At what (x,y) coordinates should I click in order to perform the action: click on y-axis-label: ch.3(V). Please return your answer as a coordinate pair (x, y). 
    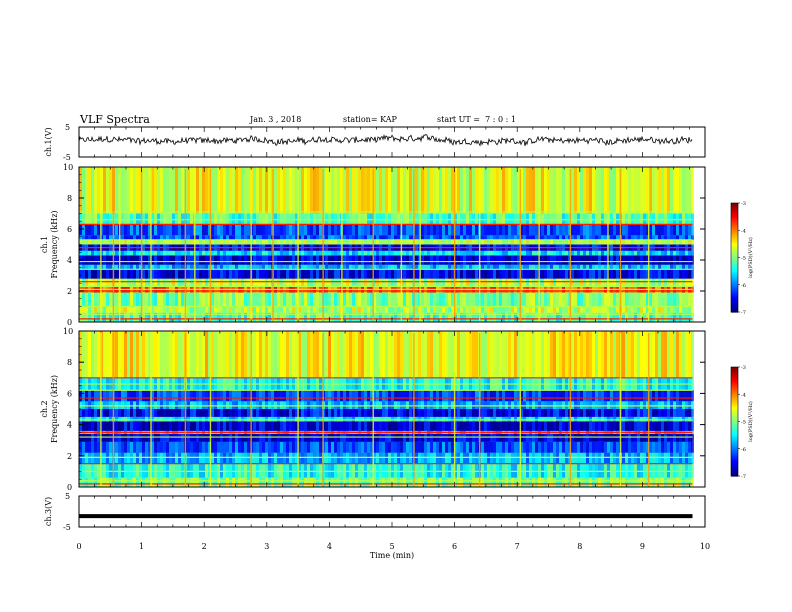
    Looking at the image, I should click on (48, 511).